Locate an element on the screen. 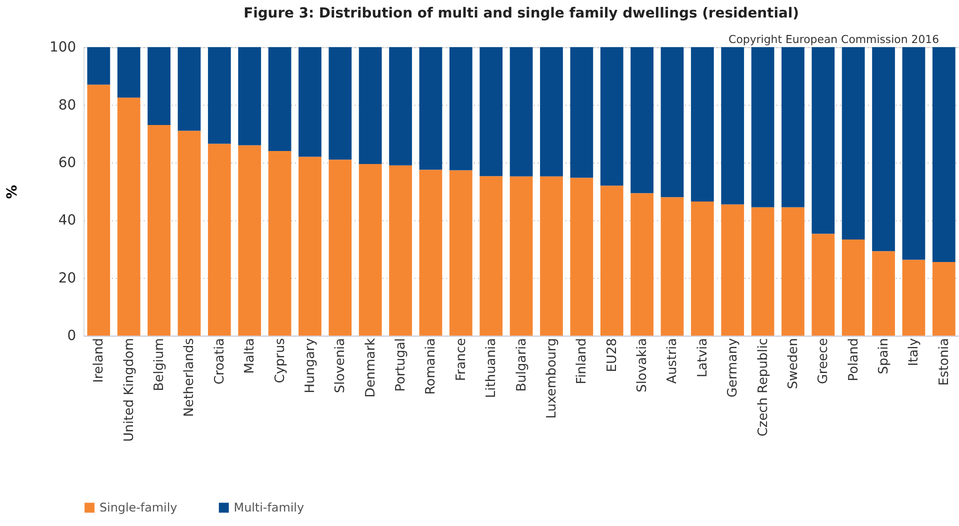 The image size is (959, 526). x-tick-label: Hungary is located at coordinates (310, 366).